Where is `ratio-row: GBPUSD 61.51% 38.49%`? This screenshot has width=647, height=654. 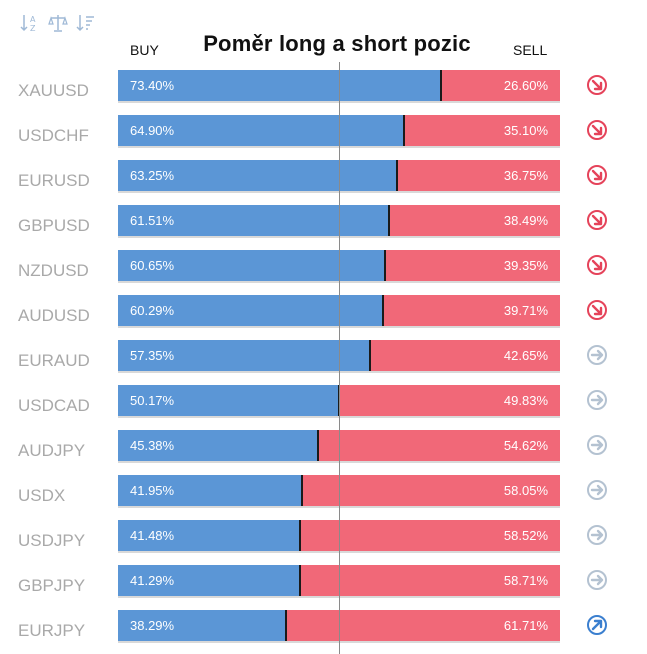 ratio-row: GBPUSD 61.51% 38.49% is located at coordinates (323, 226).